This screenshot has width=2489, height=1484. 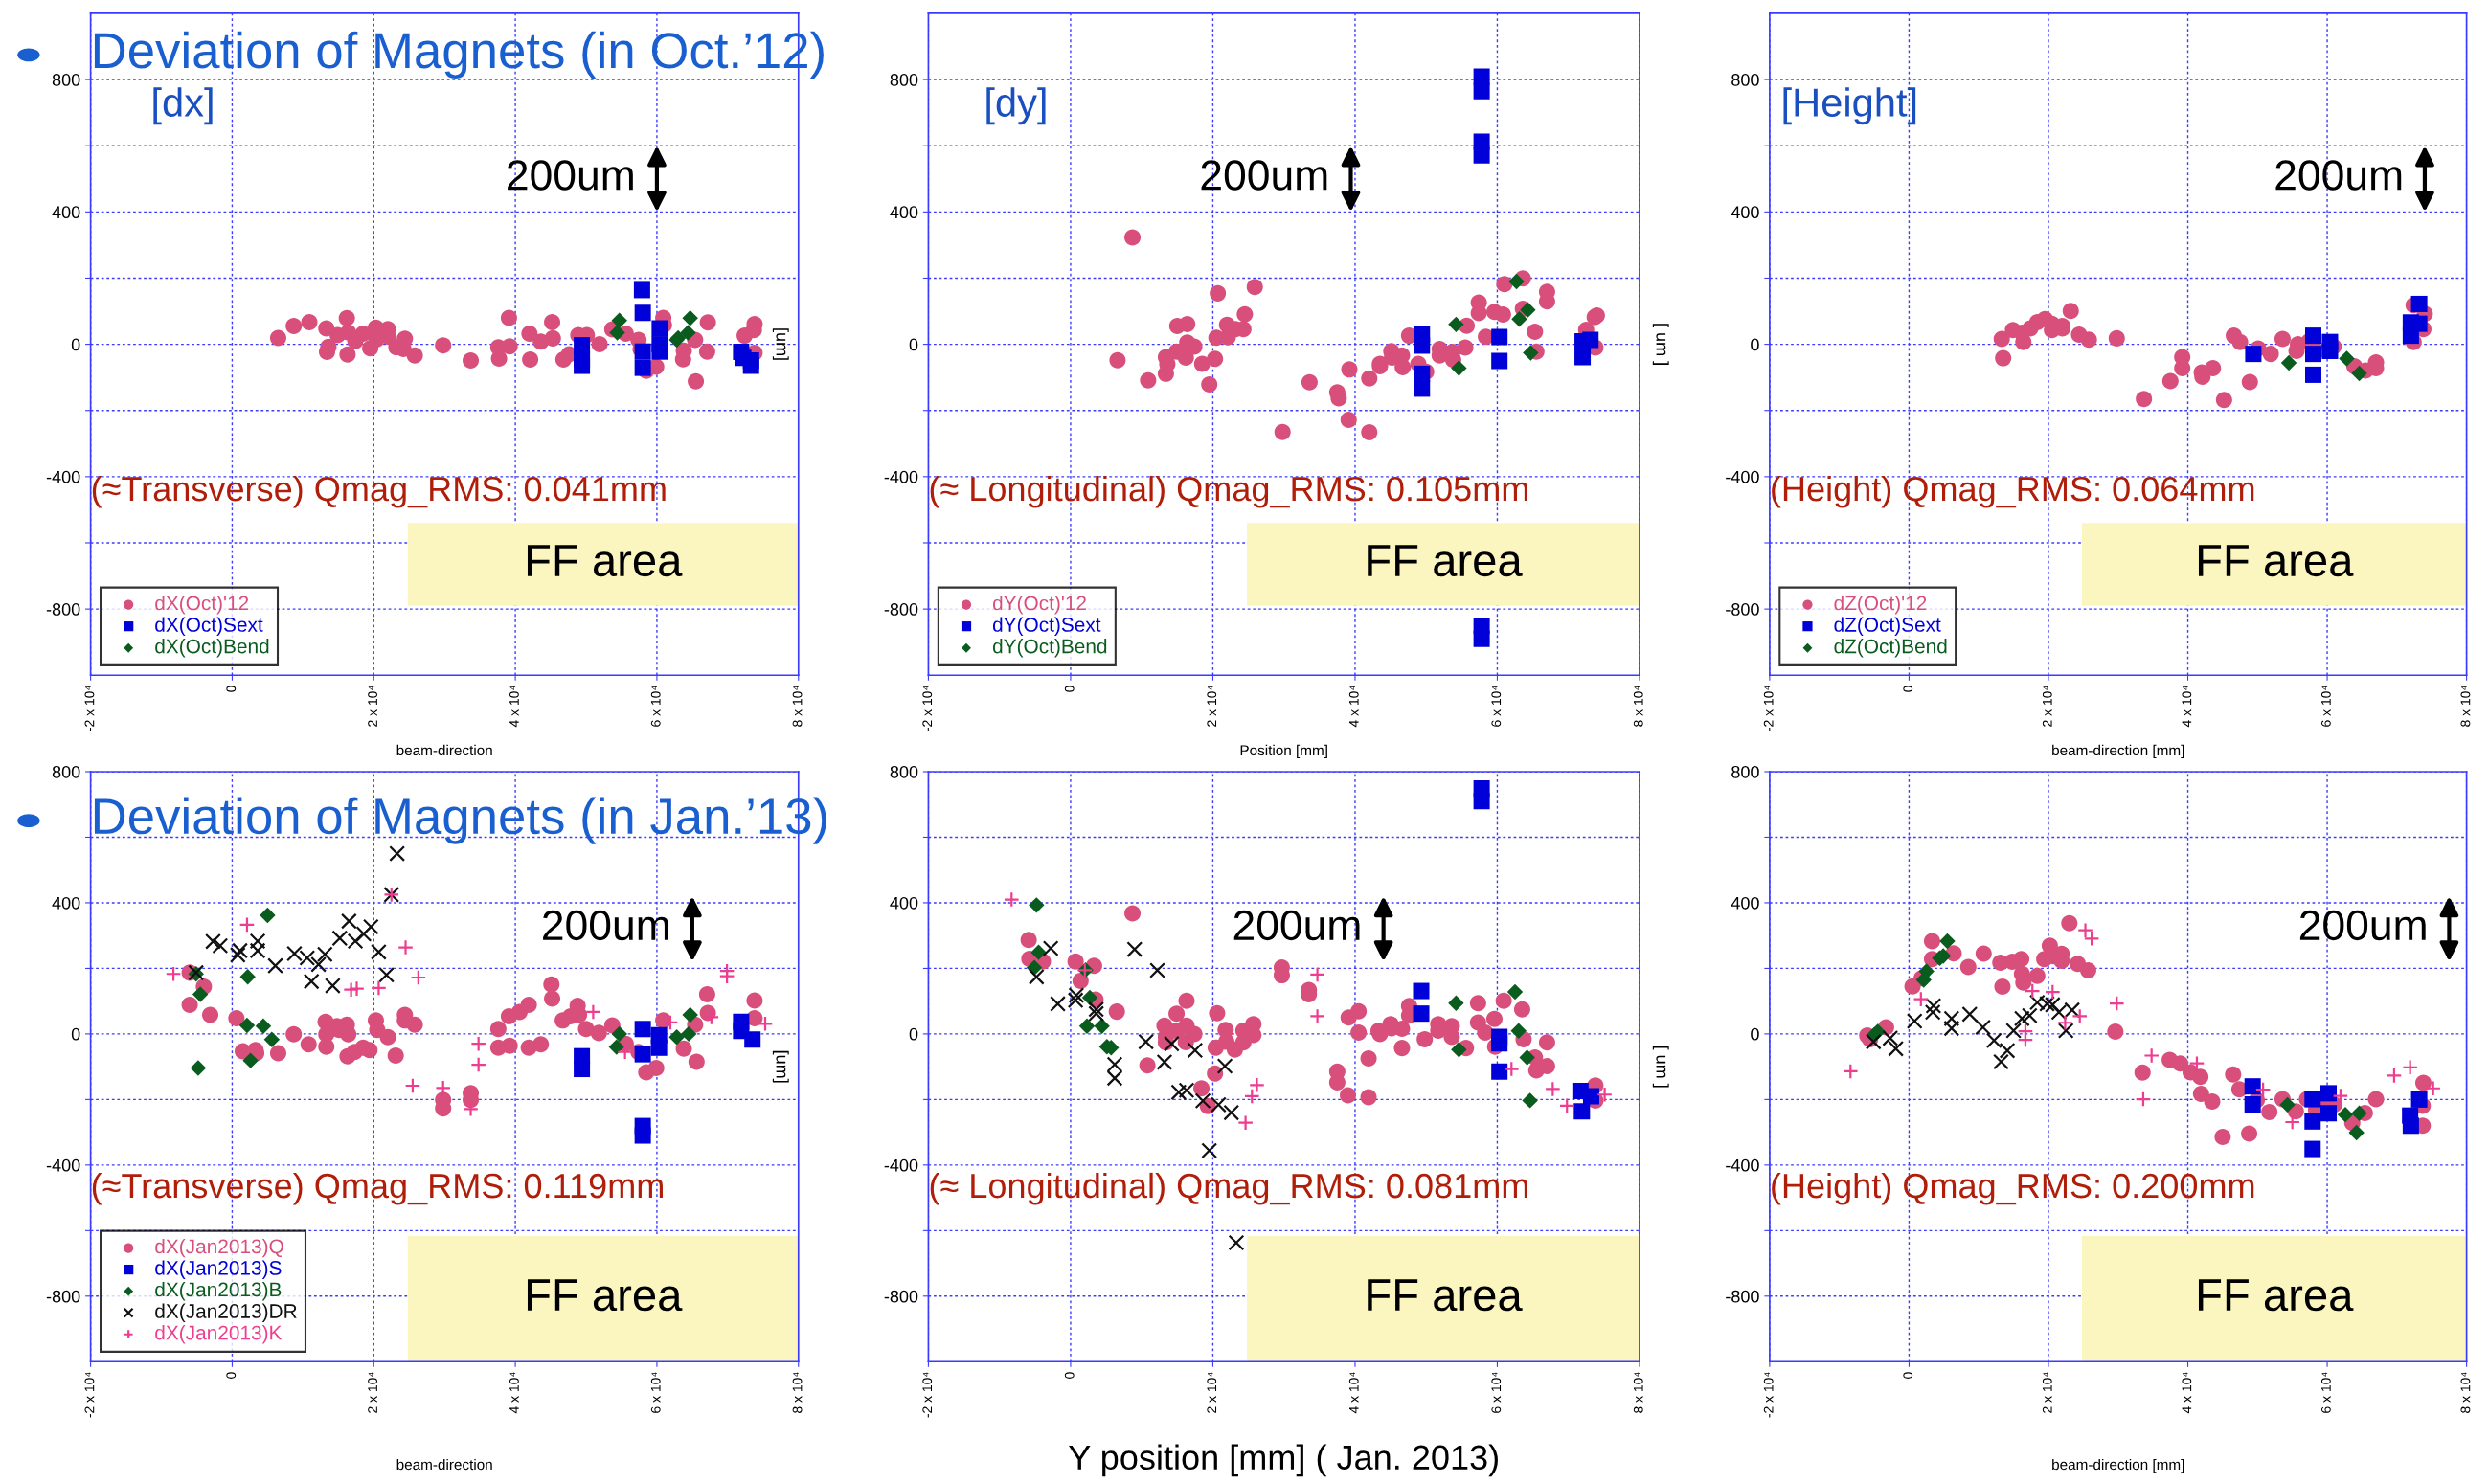 What do you see at coordinates (1849, 106) in the screenshot?
I see `annotation: [Height]` at bounding box center [1849, 106].